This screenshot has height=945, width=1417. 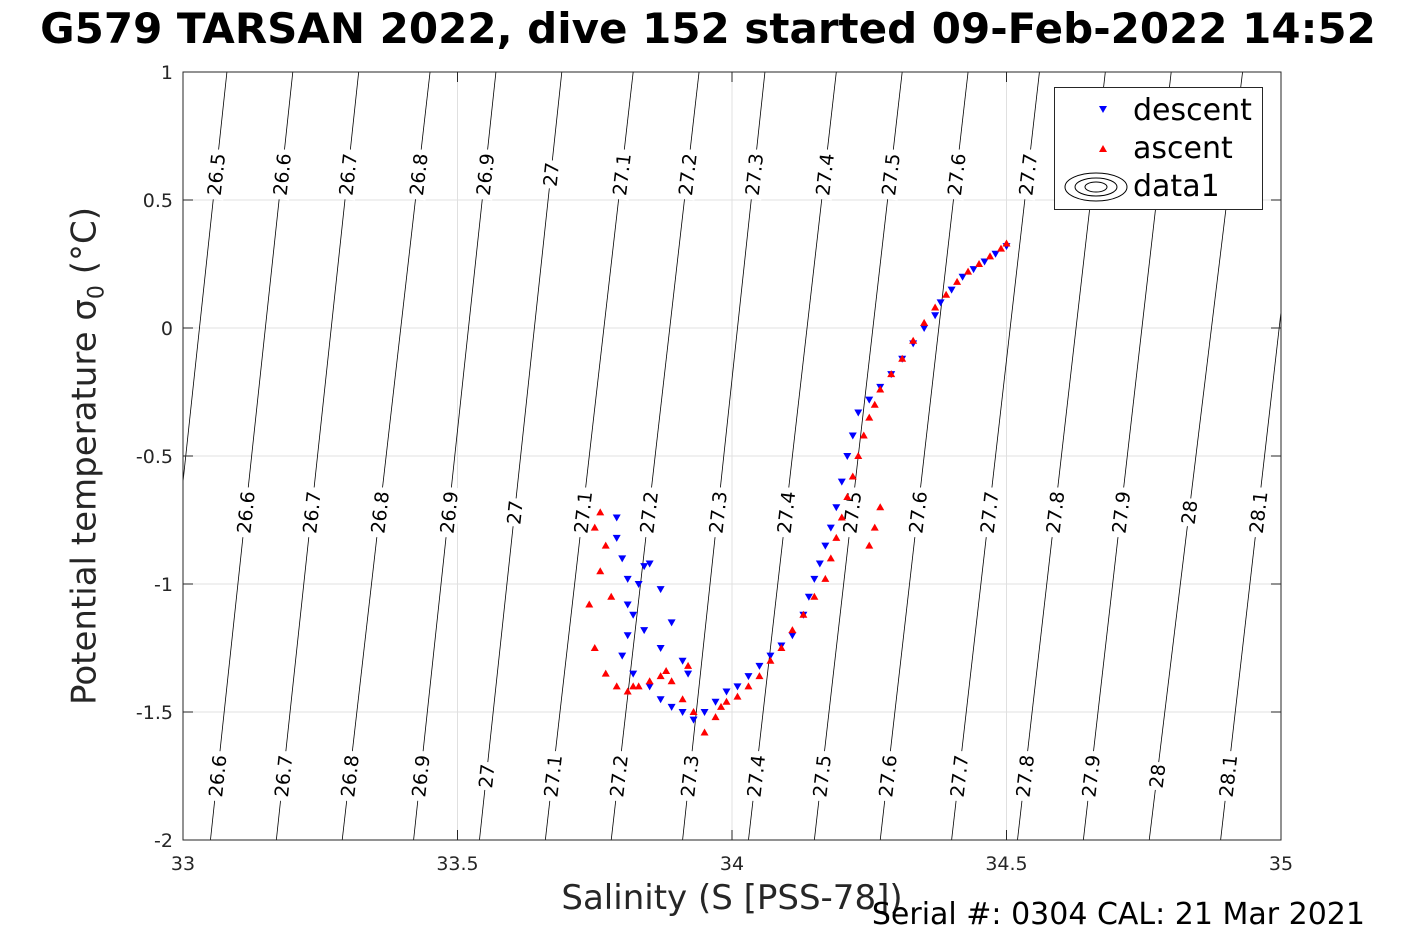 What do you see at coordinates (1096, 187) in the screenshot?
I see `contour-icon` at bounding box center [1096, 187].